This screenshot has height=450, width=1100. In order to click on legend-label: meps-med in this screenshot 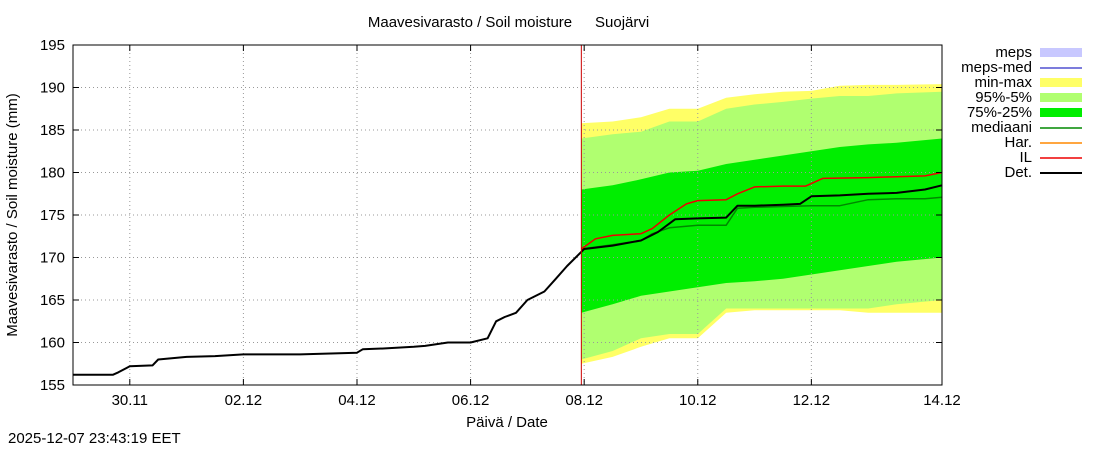, I will do `click(996, 67)`.